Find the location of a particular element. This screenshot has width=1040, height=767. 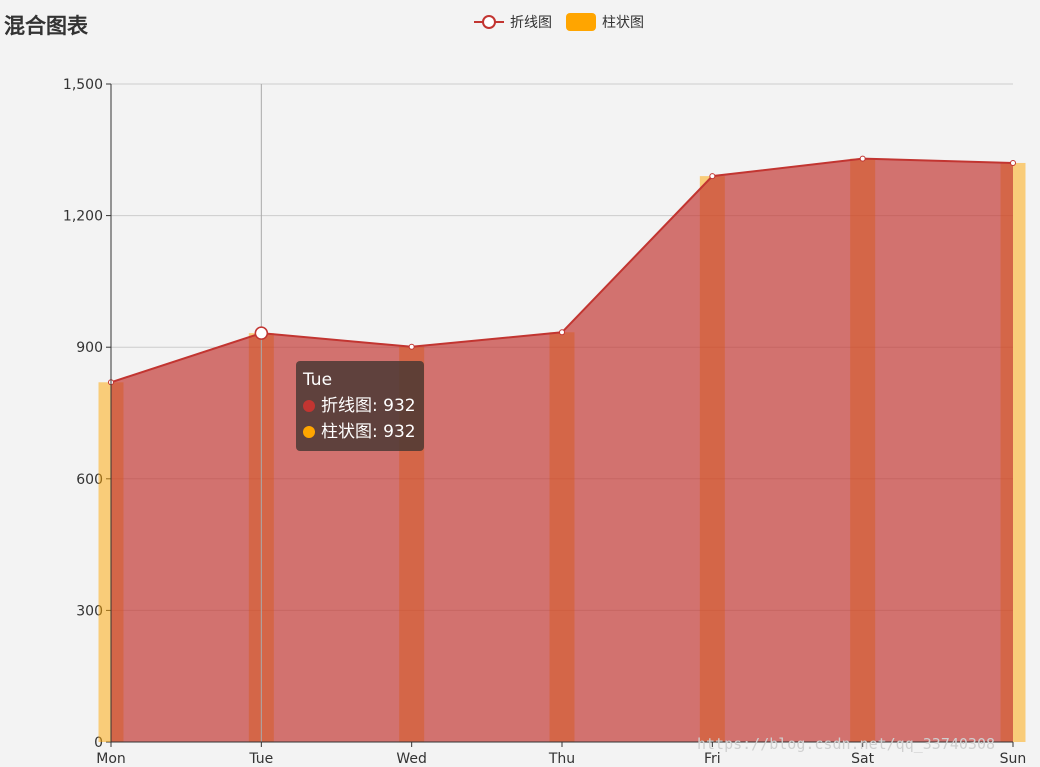

tooltip-label-bar: 柱状图: 932 is located at coordinates (368, 432).